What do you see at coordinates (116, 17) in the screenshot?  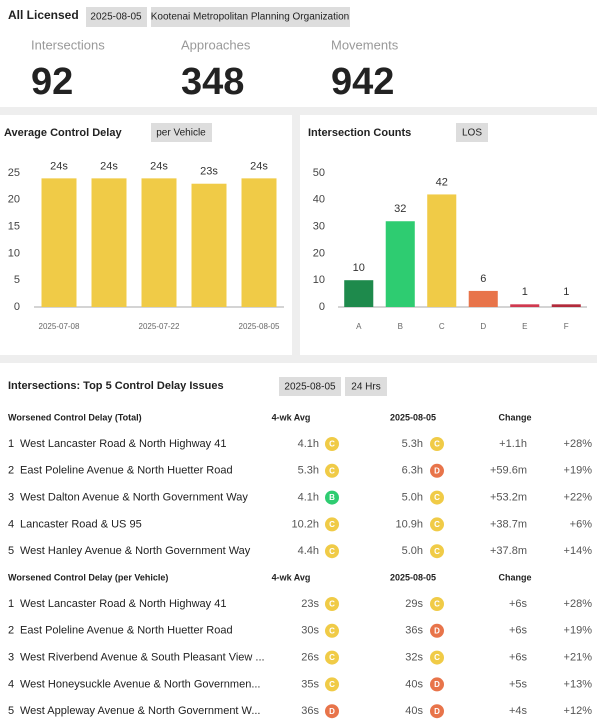 I see `header-date: 2025-08-05` at bounding box center [116, 17].